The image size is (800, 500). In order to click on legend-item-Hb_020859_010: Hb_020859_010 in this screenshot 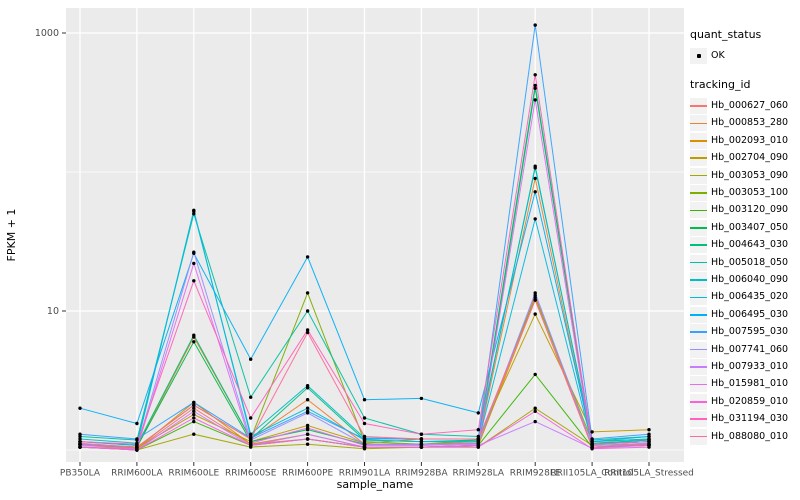, I will do `click(744, 401)`.